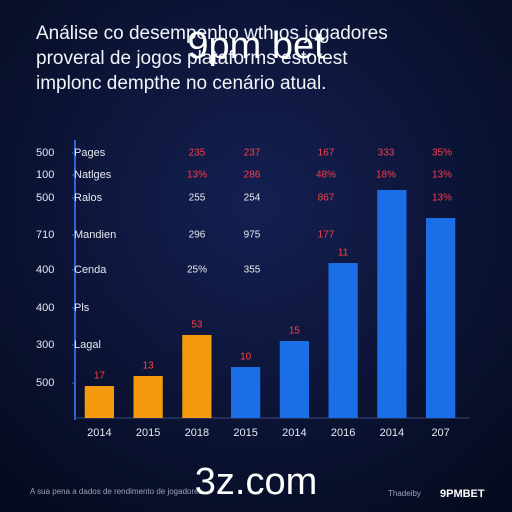 The image size is (512, 512). I want to click on watermark: 9pm bet, so click(256, 46).